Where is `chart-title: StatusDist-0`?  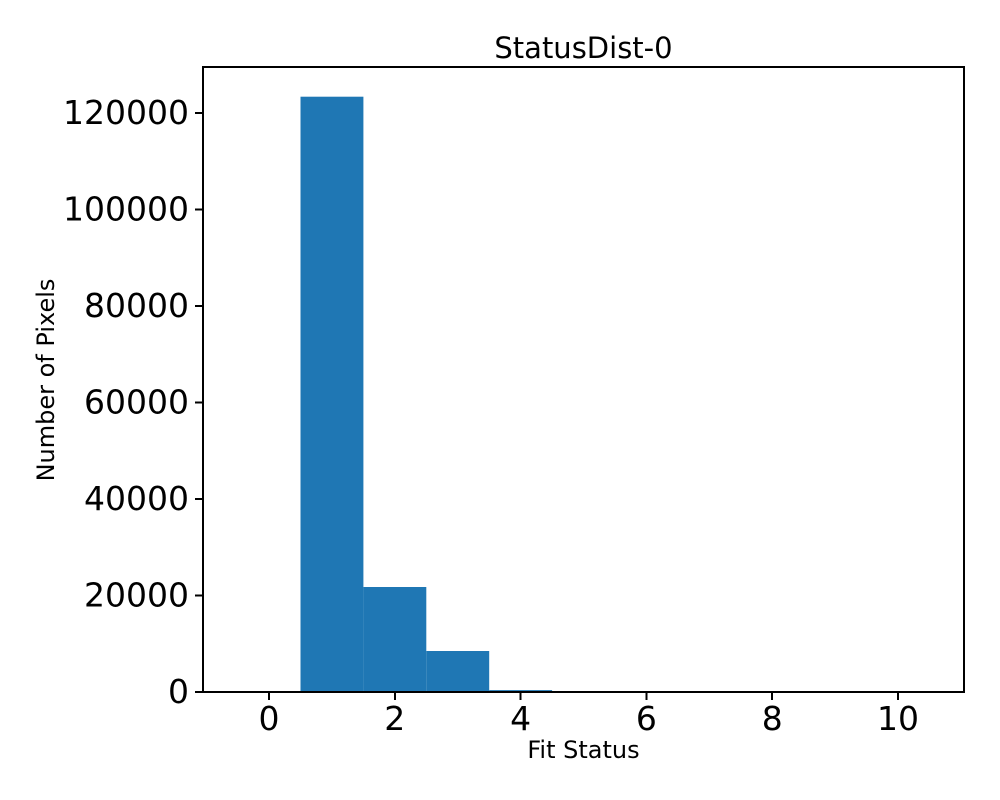
chart-title: StatusDist-0 is located at coordinates (583, 48).